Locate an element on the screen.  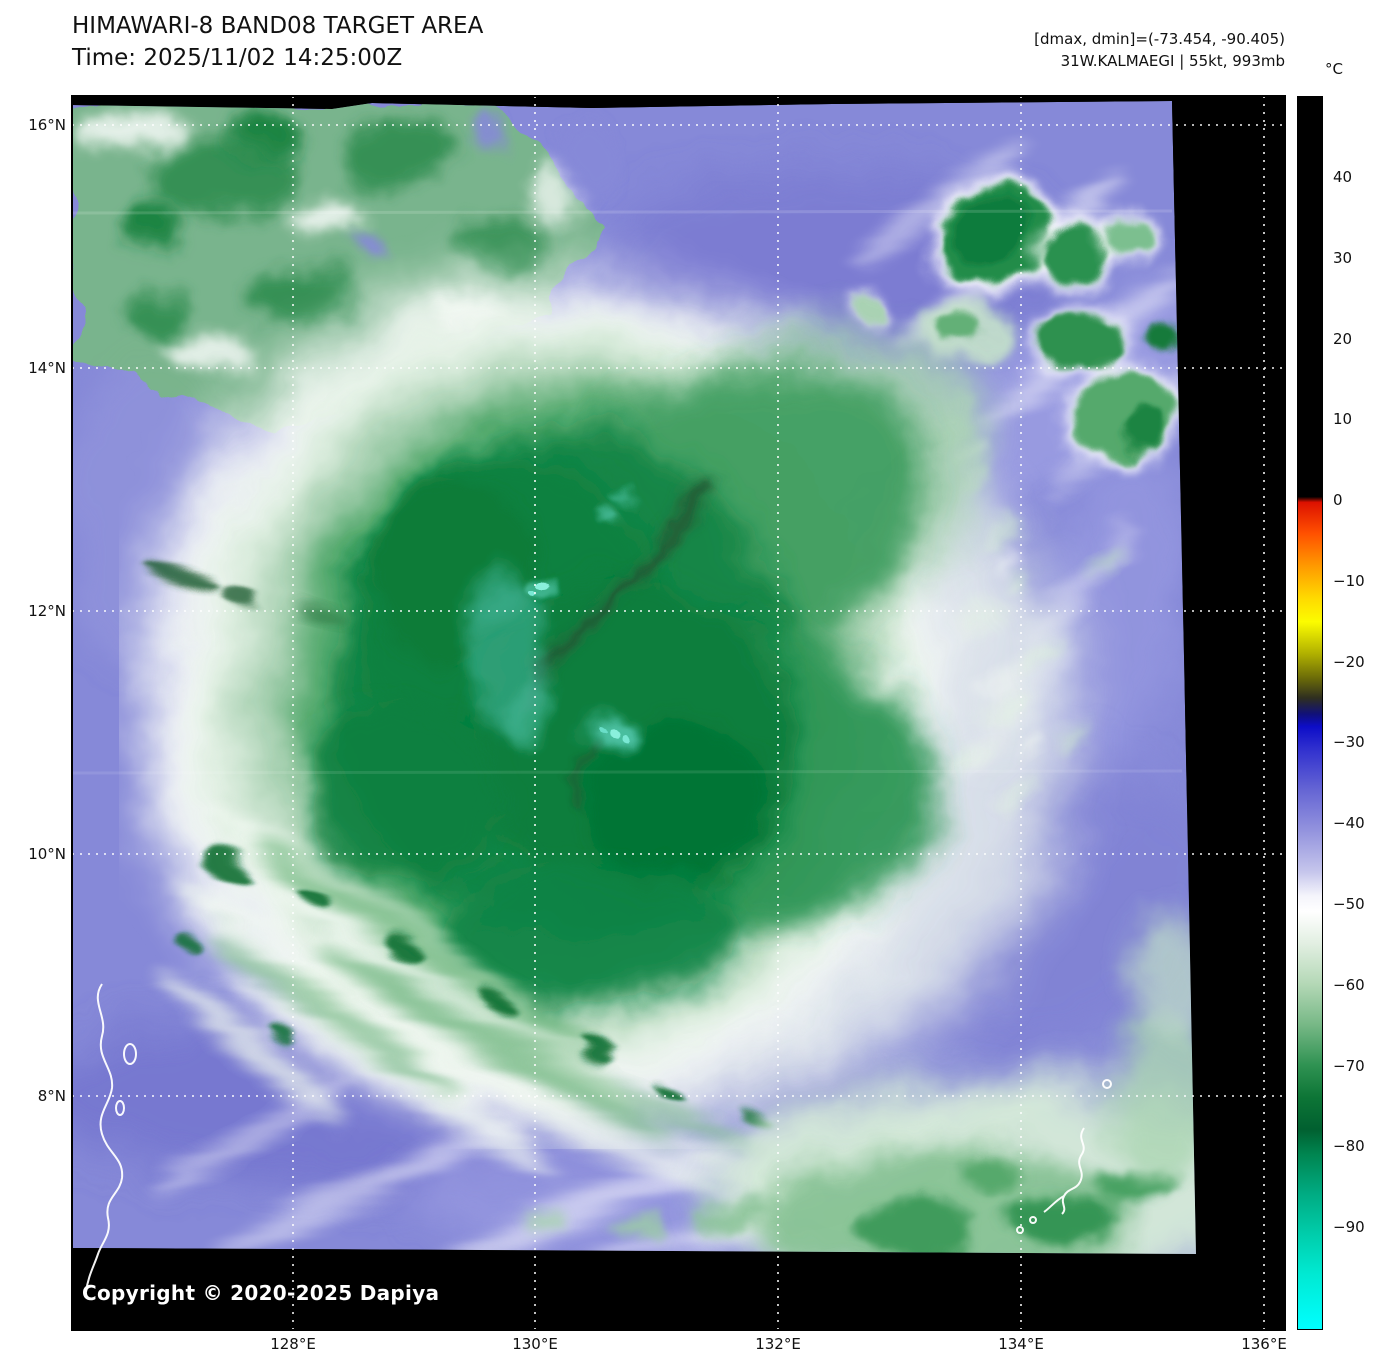
northwest-cloud-field is located at coordinates (345, 264).